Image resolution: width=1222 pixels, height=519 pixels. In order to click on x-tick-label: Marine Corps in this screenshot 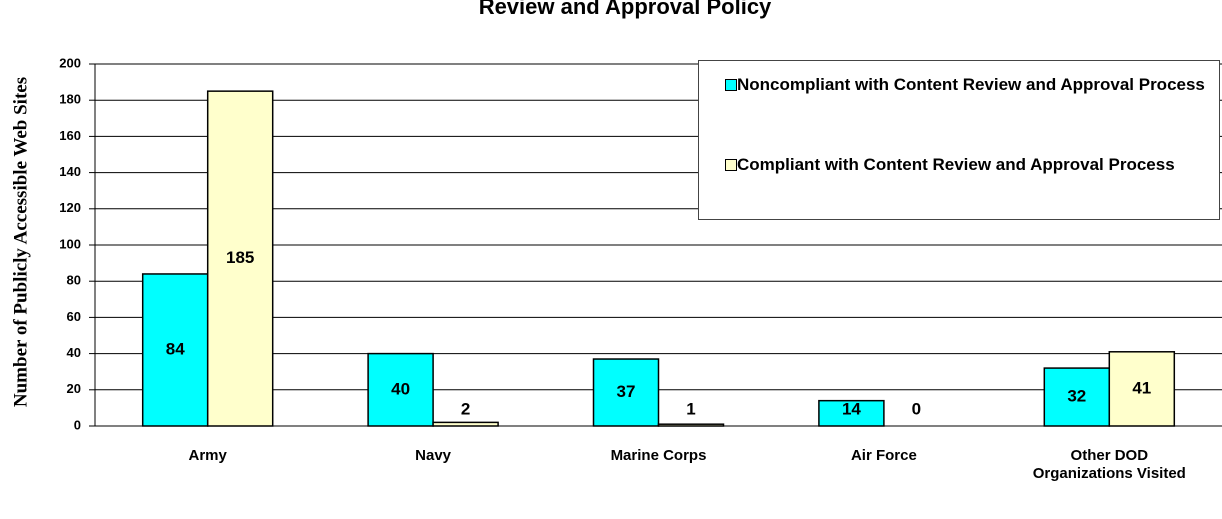, I will do `click(658, 455)`.